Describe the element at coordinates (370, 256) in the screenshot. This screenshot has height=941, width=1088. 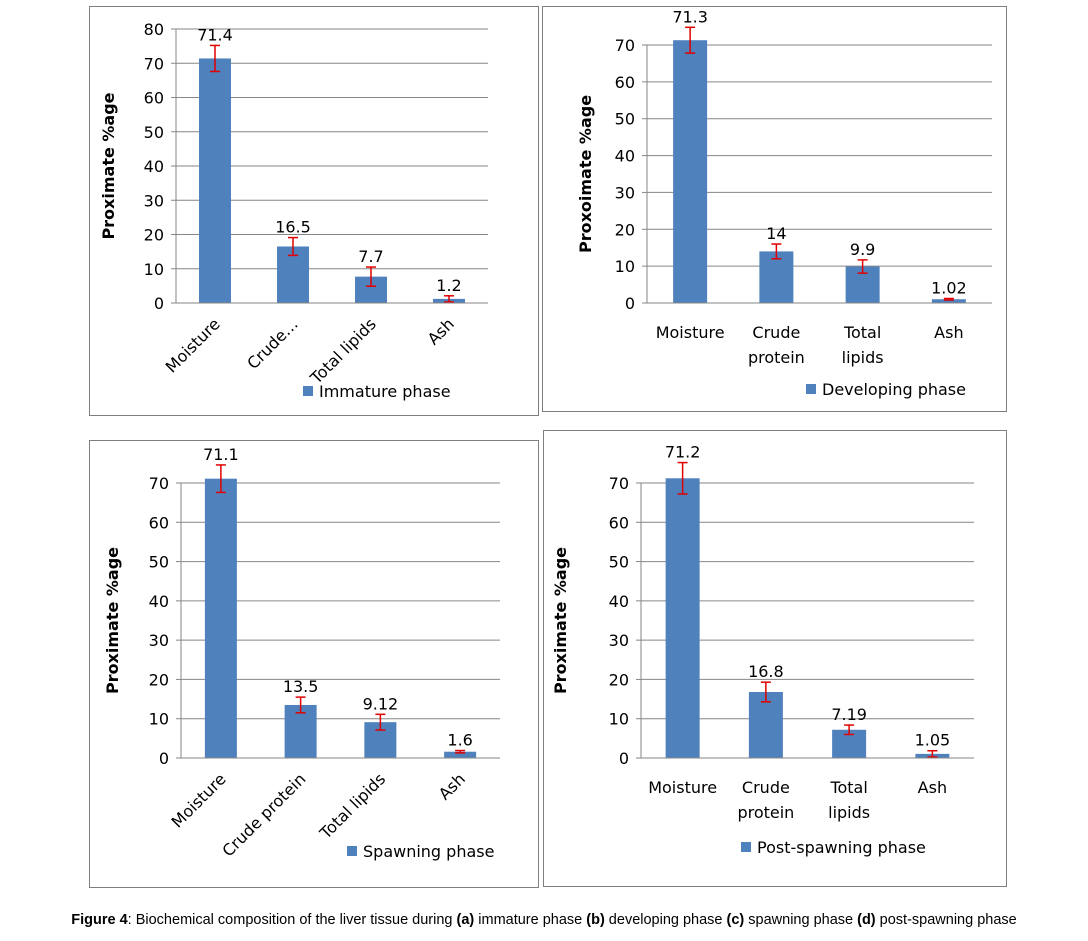
I see `data-label: 7.7` at that location.